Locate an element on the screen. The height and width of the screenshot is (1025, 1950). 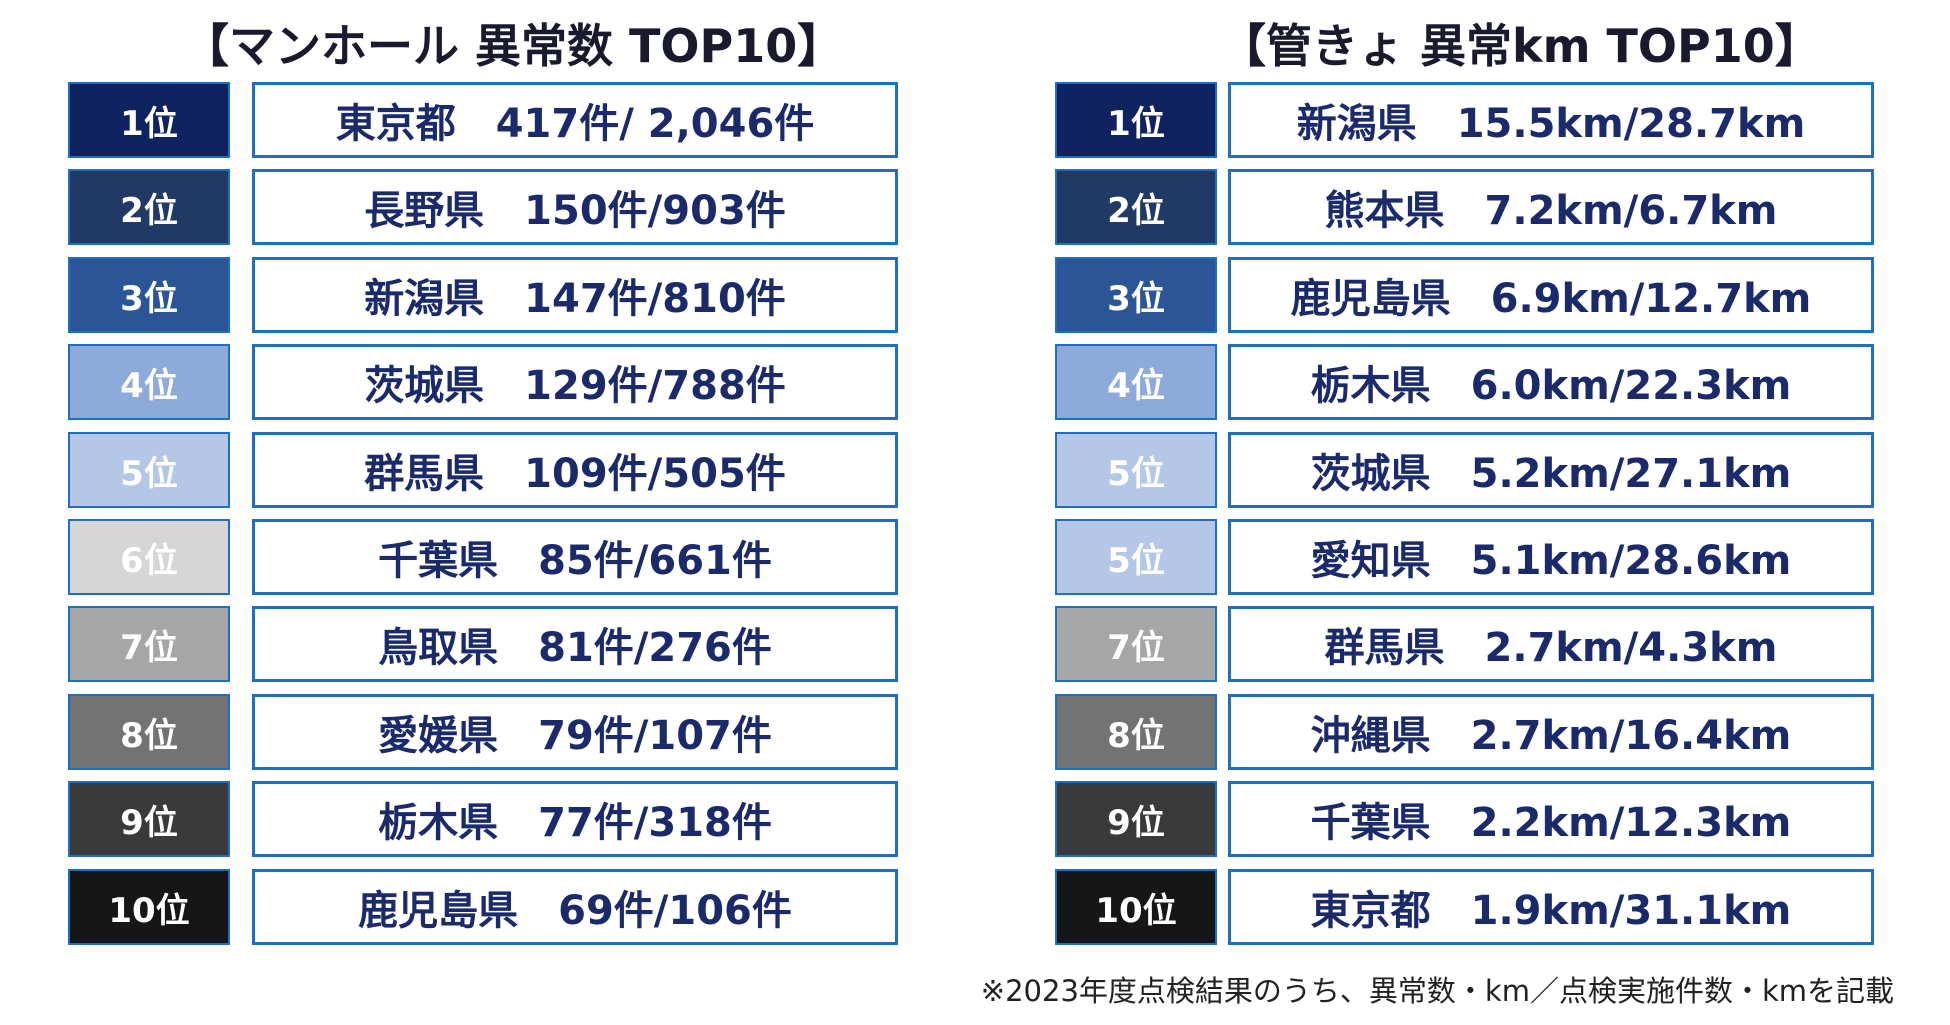
ranking-value: 鹿児島県 6.9km/12.7km is located at coordinates (1551, 295).